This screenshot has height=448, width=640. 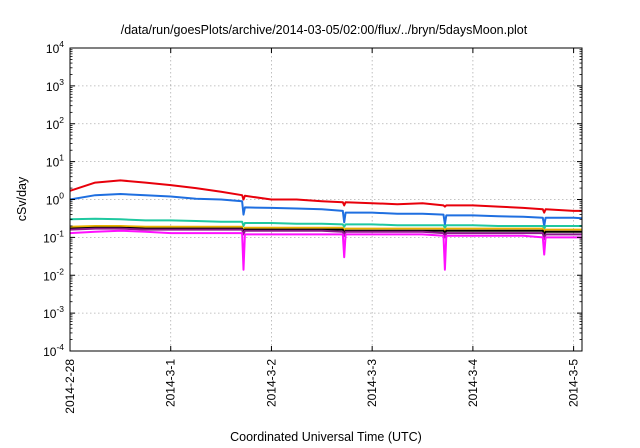 I want to click on x-tick-label: 2014-3-3, so click(x=372, y=383).